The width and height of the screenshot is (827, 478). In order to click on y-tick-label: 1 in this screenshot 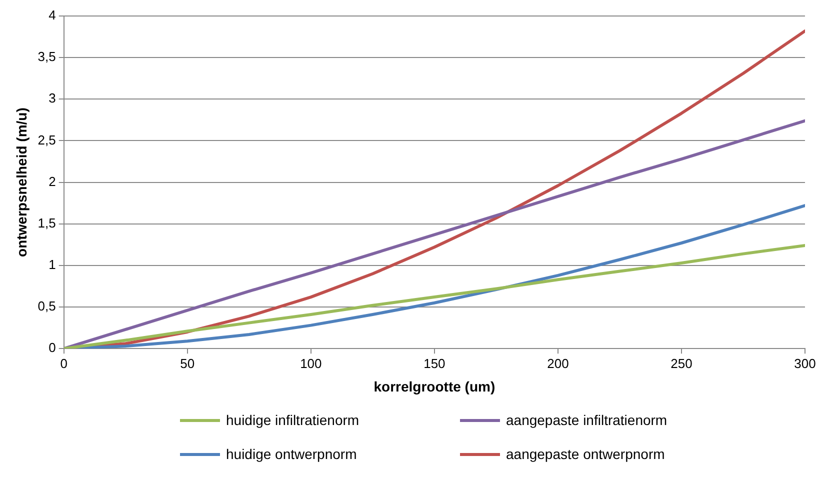, I will do `click(52, 264)`.